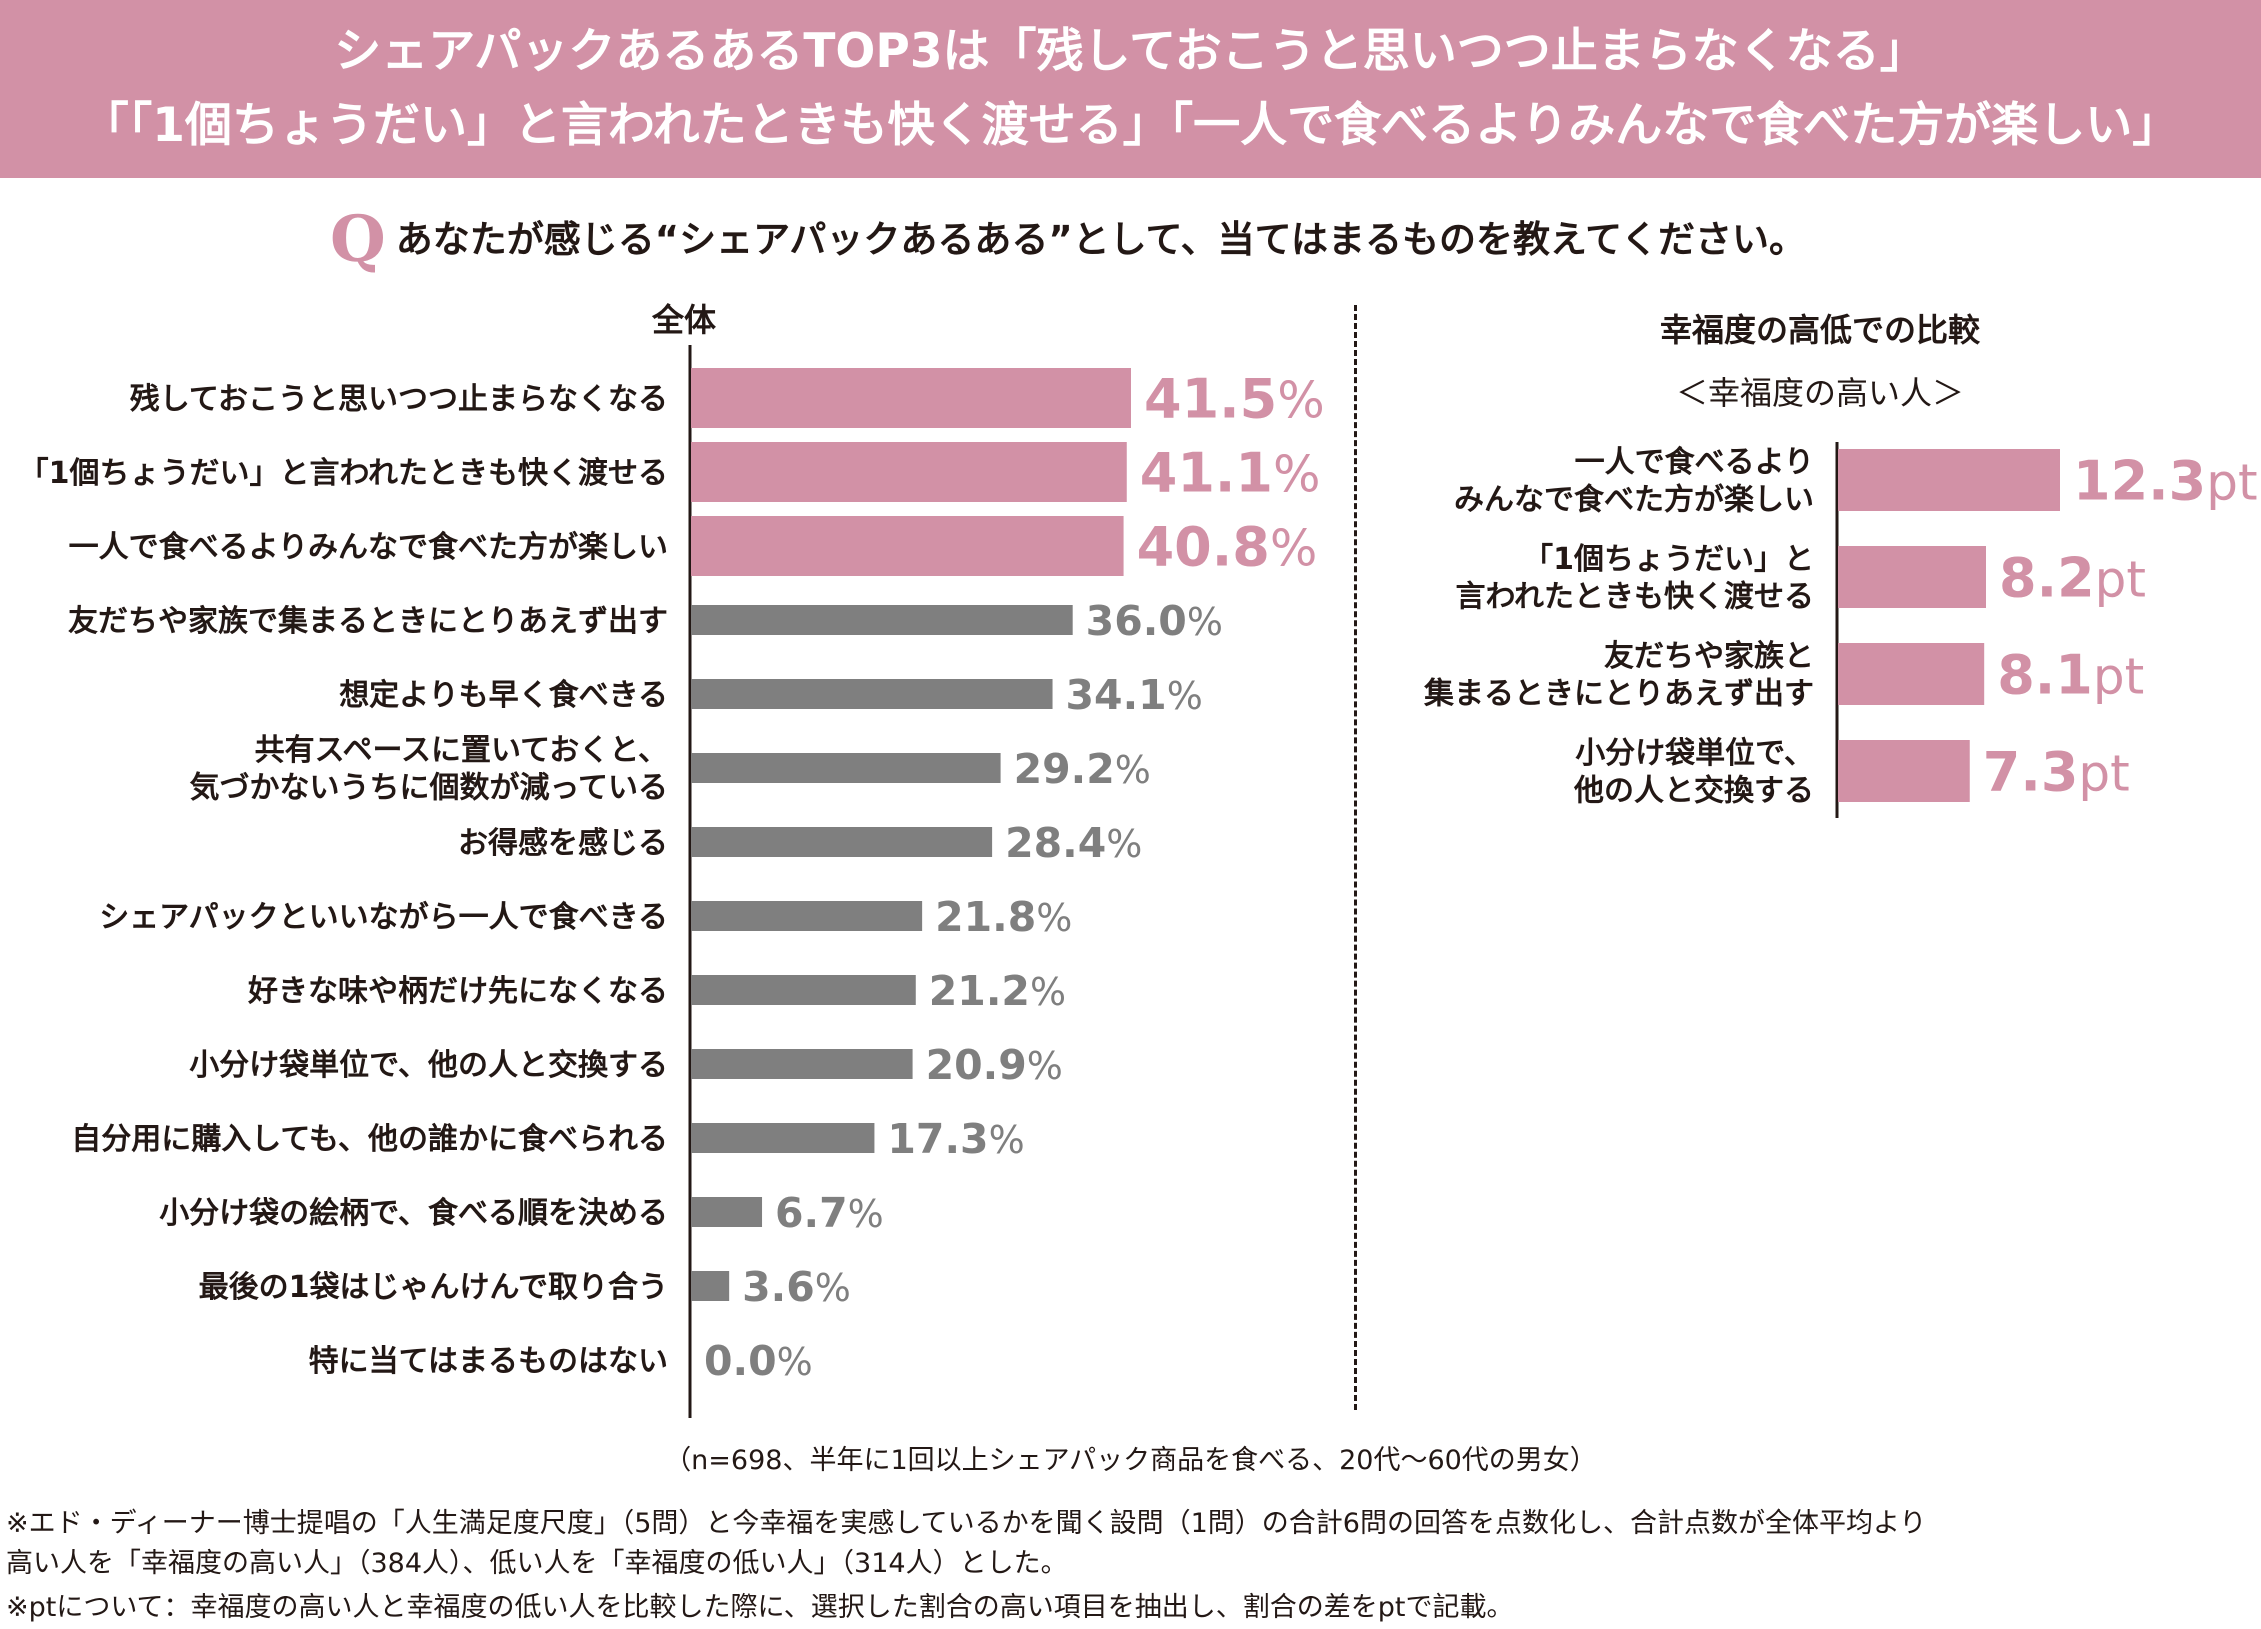  Describe the element at coordinates (2165, 480) in the screenshot. I see `comparison-value-label: 12.3pt` at that location.